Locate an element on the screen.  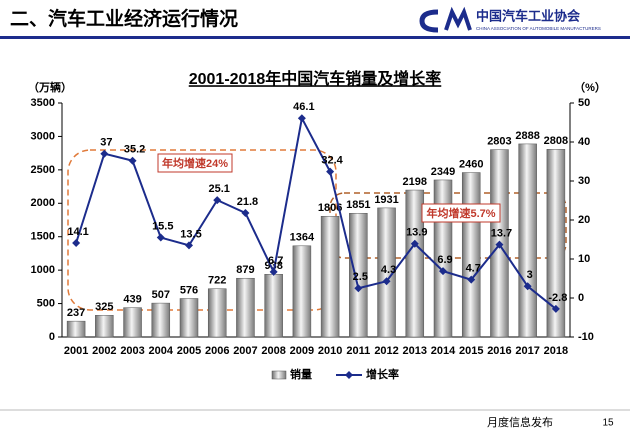
line-value-label: 6.7 is located at coordinates (275, 261).